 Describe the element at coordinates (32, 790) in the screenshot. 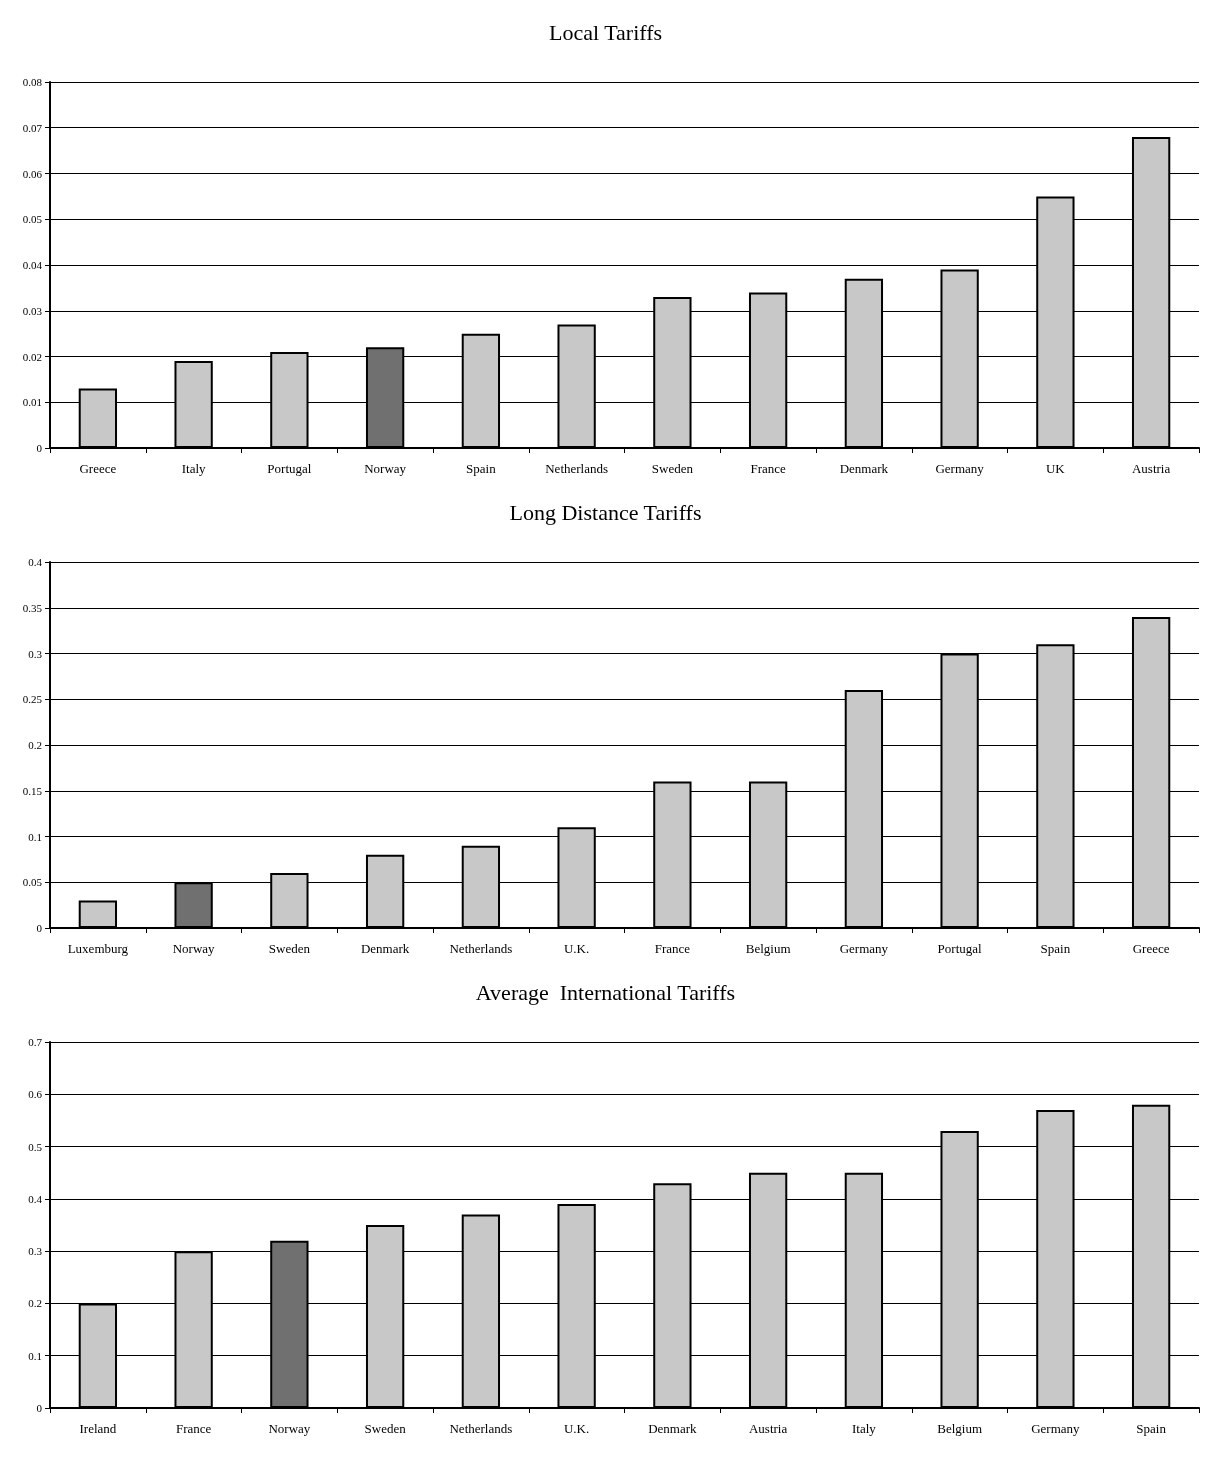

I see `y-tick-label: 0.15` at that location.